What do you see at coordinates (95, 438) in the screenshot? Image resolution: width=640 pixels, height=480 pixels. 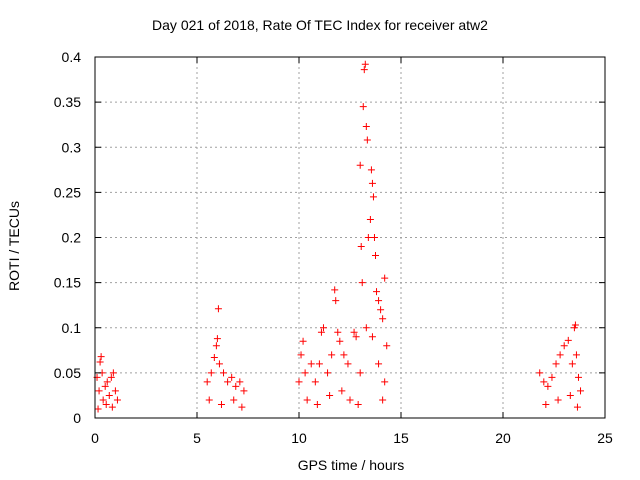 I see `x-tick-label: 0` at bounding box center [95, 438].